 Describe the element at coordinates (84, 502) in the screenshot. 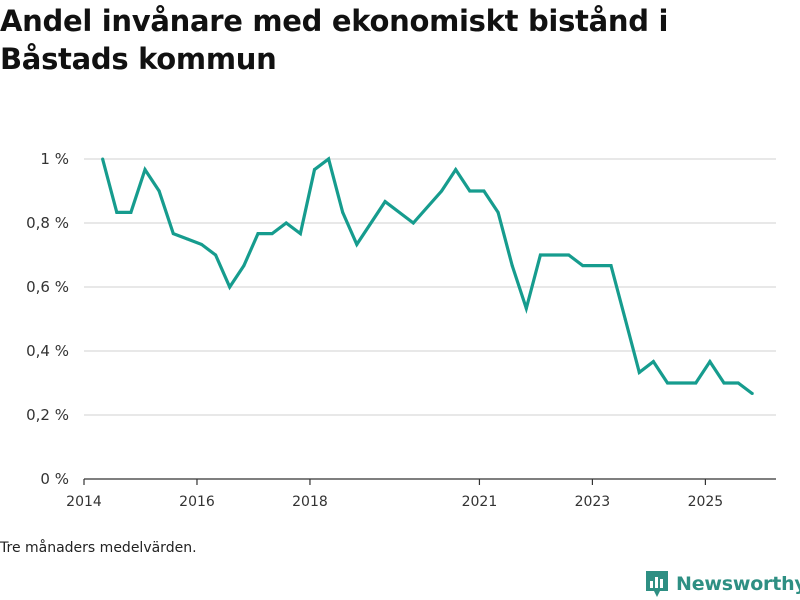

I see `x-tick-label-0: 2014` at that location.